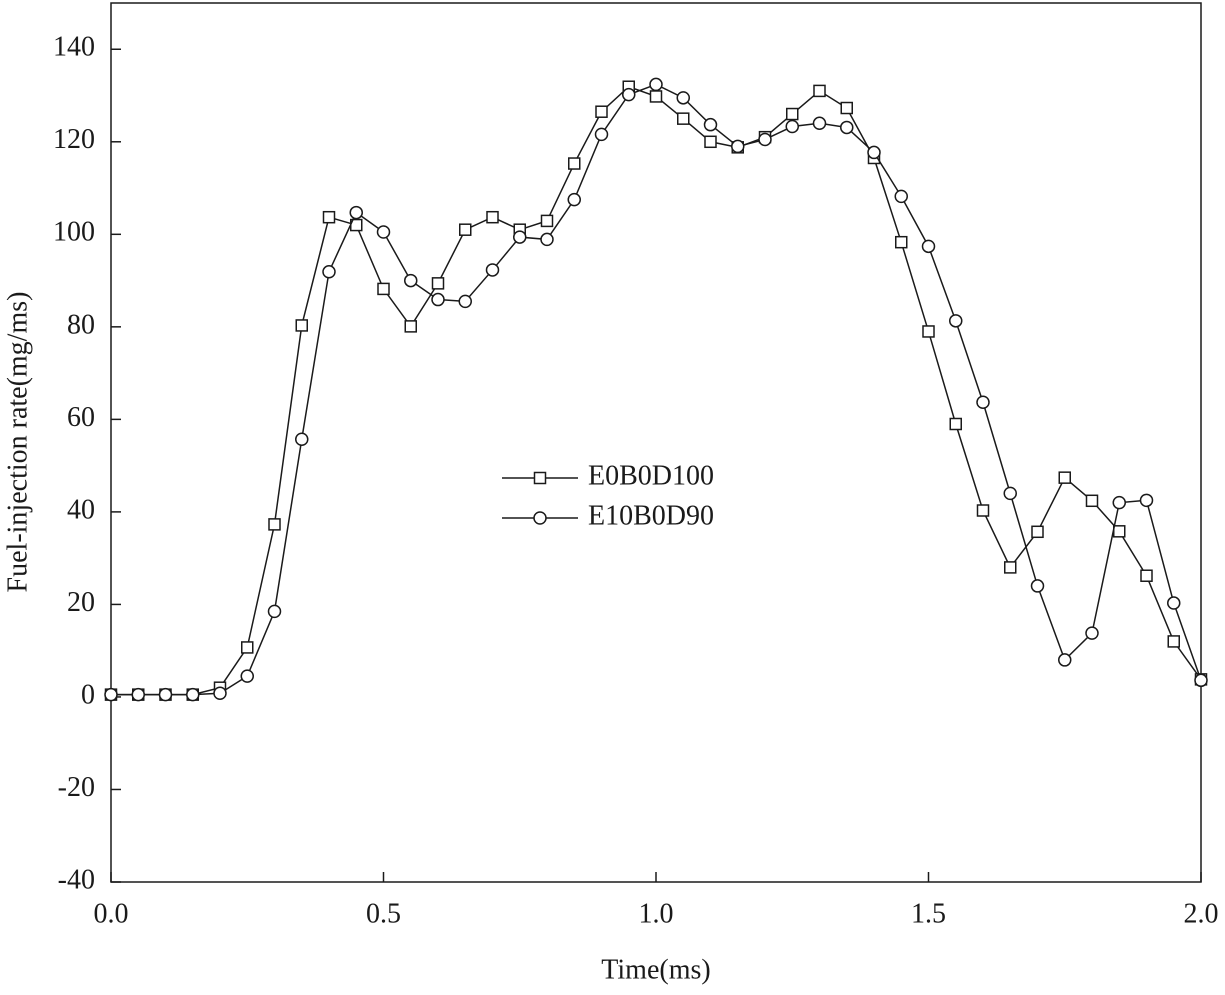  I want to click on y-tick-label: 140, so click(74, 47).